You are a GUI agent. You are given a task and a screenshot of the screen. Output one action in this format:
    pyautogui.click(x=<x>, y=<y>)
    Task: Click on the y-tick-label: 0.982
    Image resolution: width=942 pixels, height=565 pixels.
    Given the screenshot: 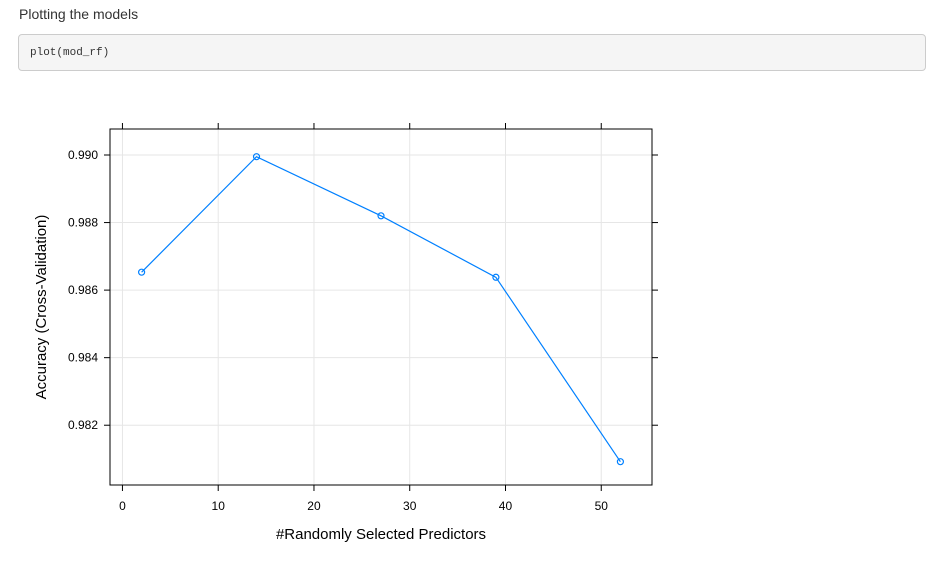 What is the action you would take?
    pyautogui.click(x=83, y=425)
    